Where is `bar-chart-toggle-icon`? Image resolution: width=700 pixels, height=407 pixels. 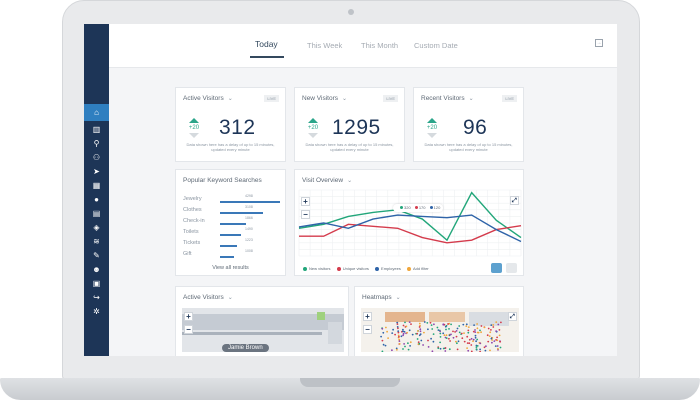 bar-chart-toggle-icon is located at coordinates (511, 268).